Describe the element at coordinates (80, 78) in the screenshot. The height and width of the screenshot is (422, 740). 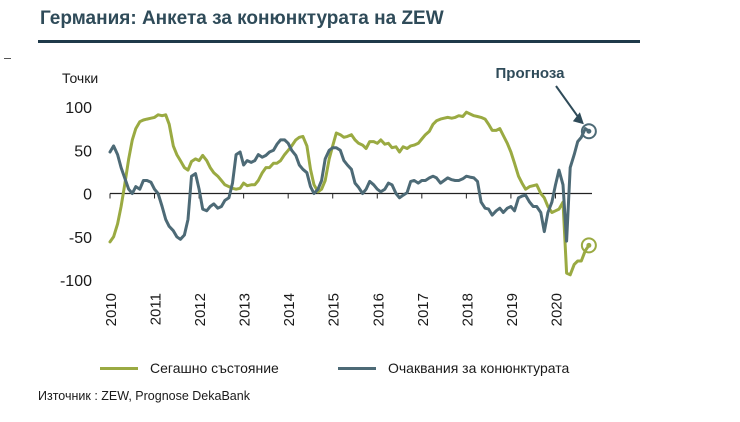
I see `y-axis-label: Точки` at that location.